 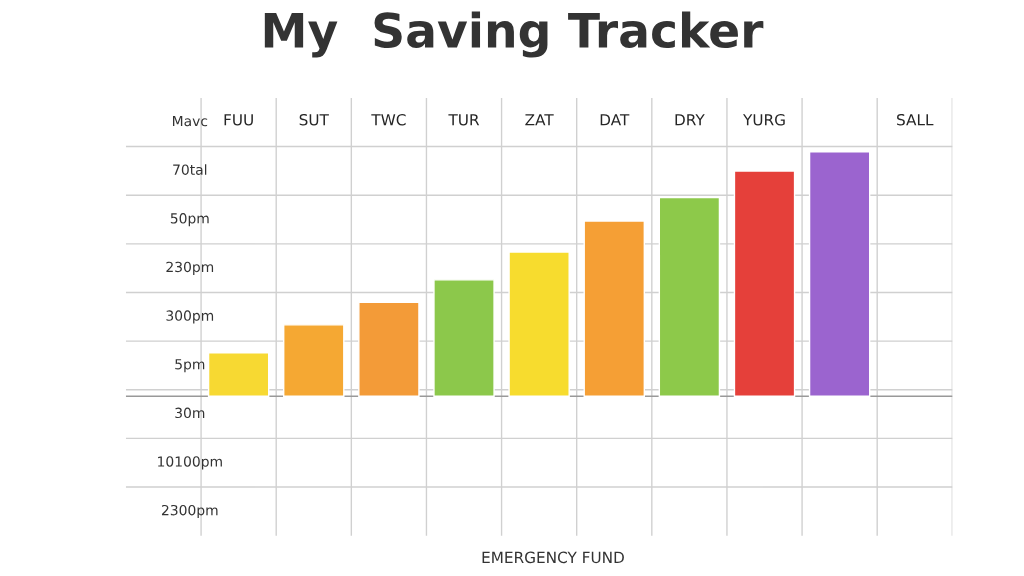 I want to click on x-tick-label: SALL, so click(x=915, y=119).